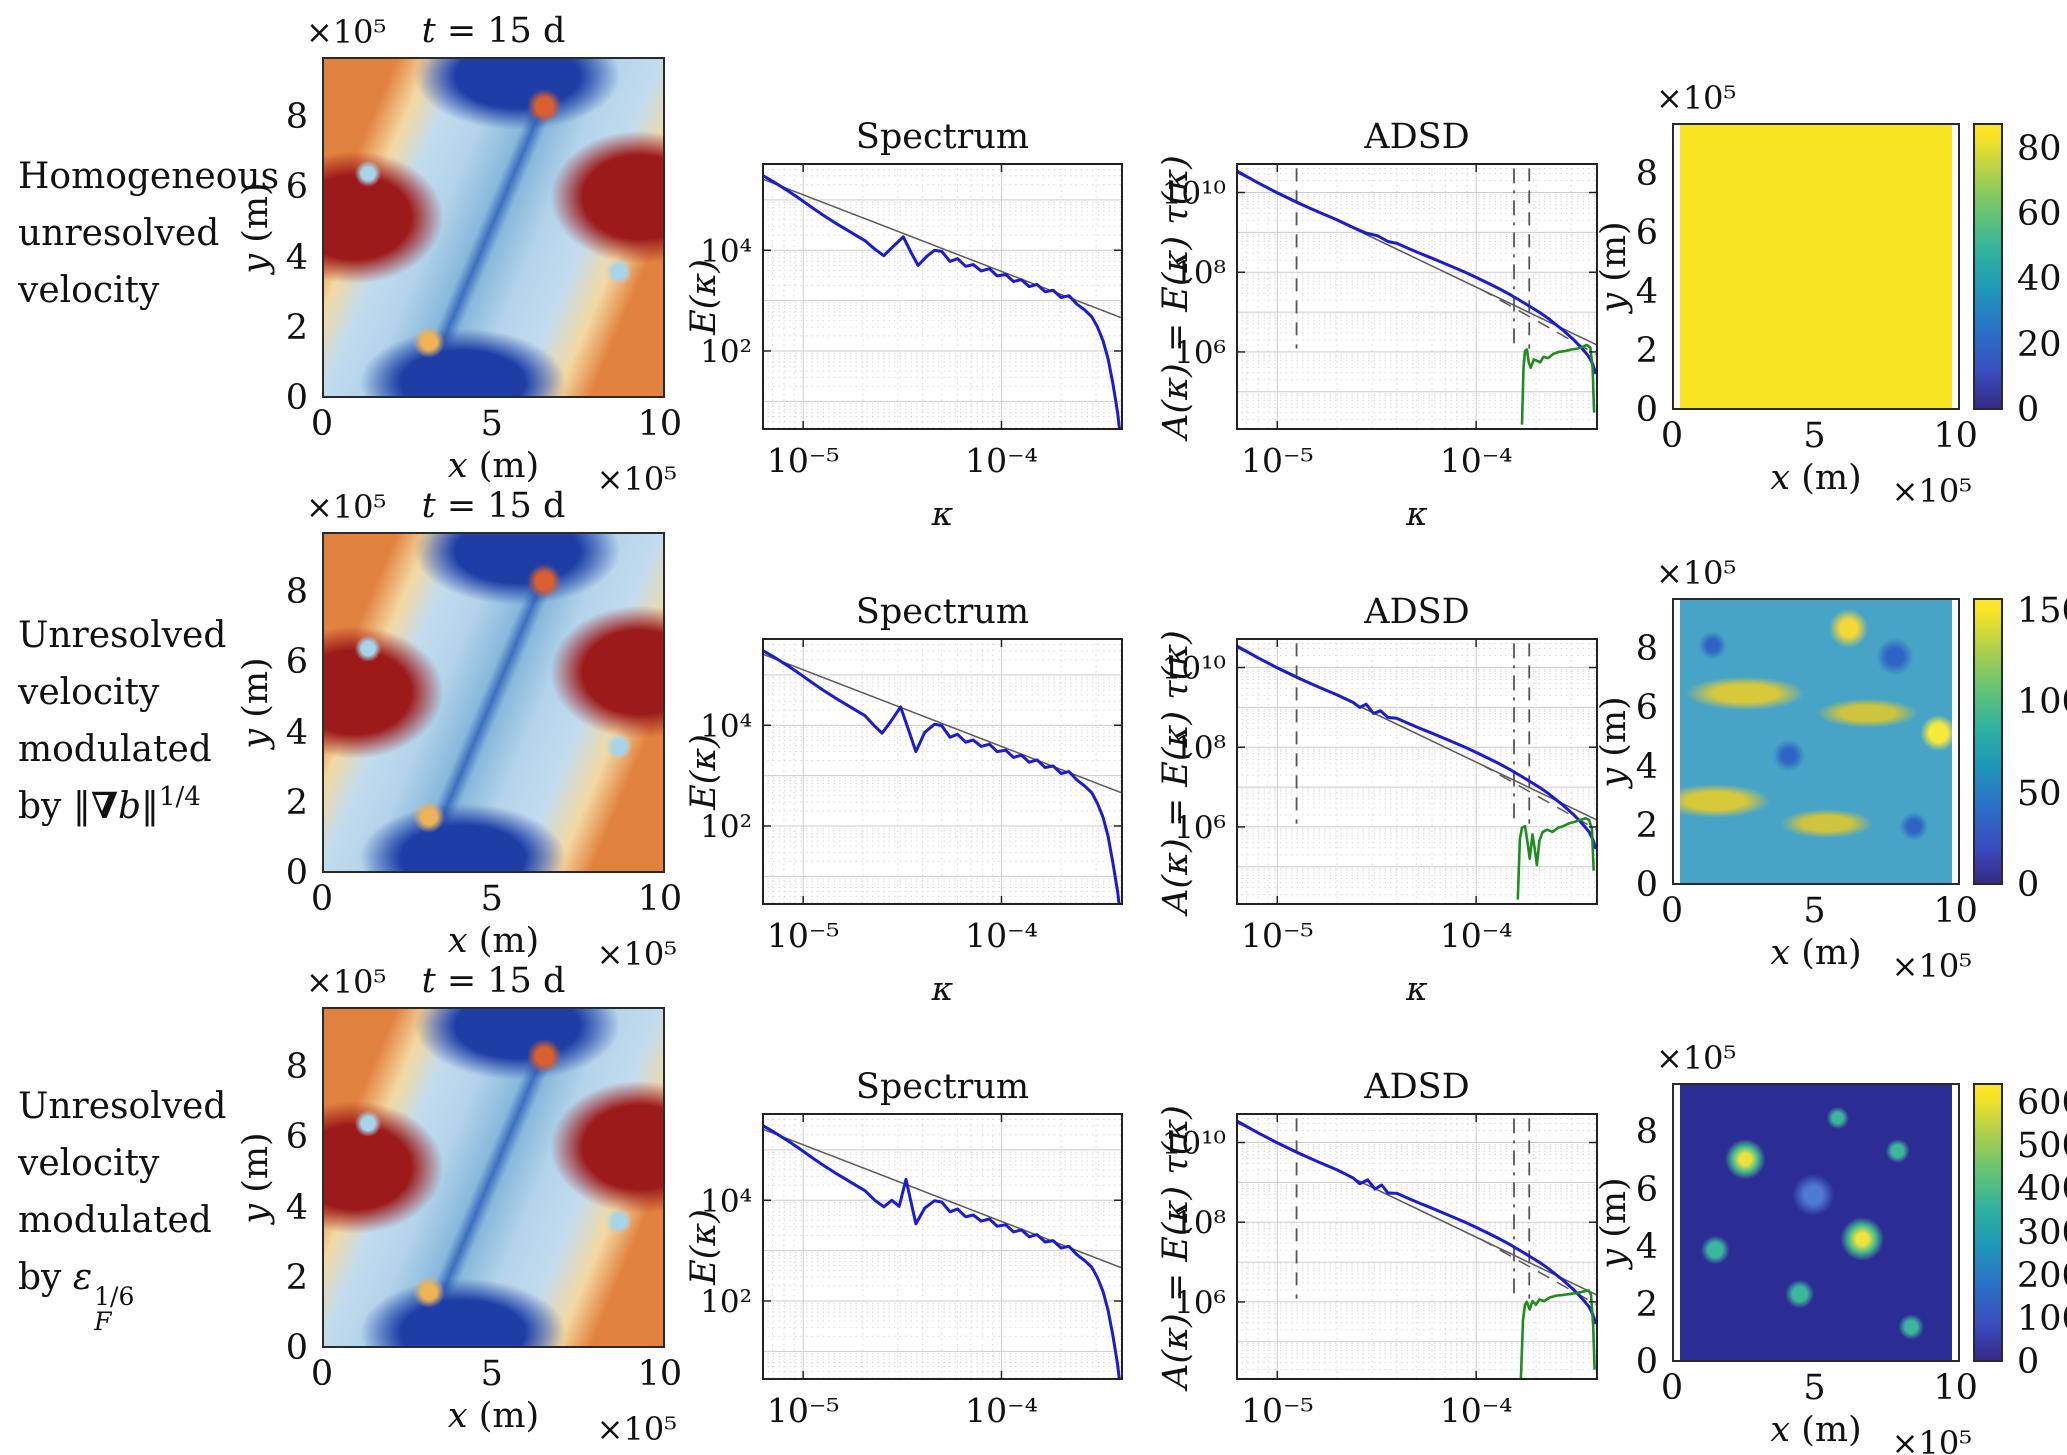 This screenshot has height=1455, width=2067. Describe the element at coordinates (942, 723) in the screenshot. I see `series-reference-slope` at that location.